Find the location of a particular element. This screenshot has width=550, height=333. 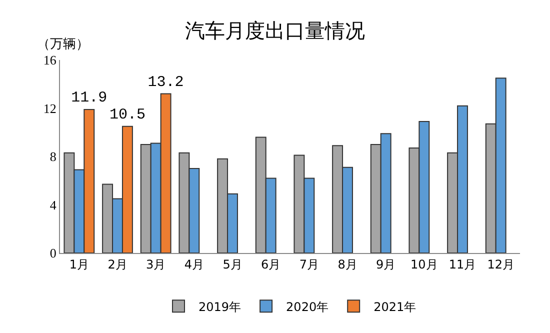

x-tick-label: 11月 is located at coordinates (462, 264).